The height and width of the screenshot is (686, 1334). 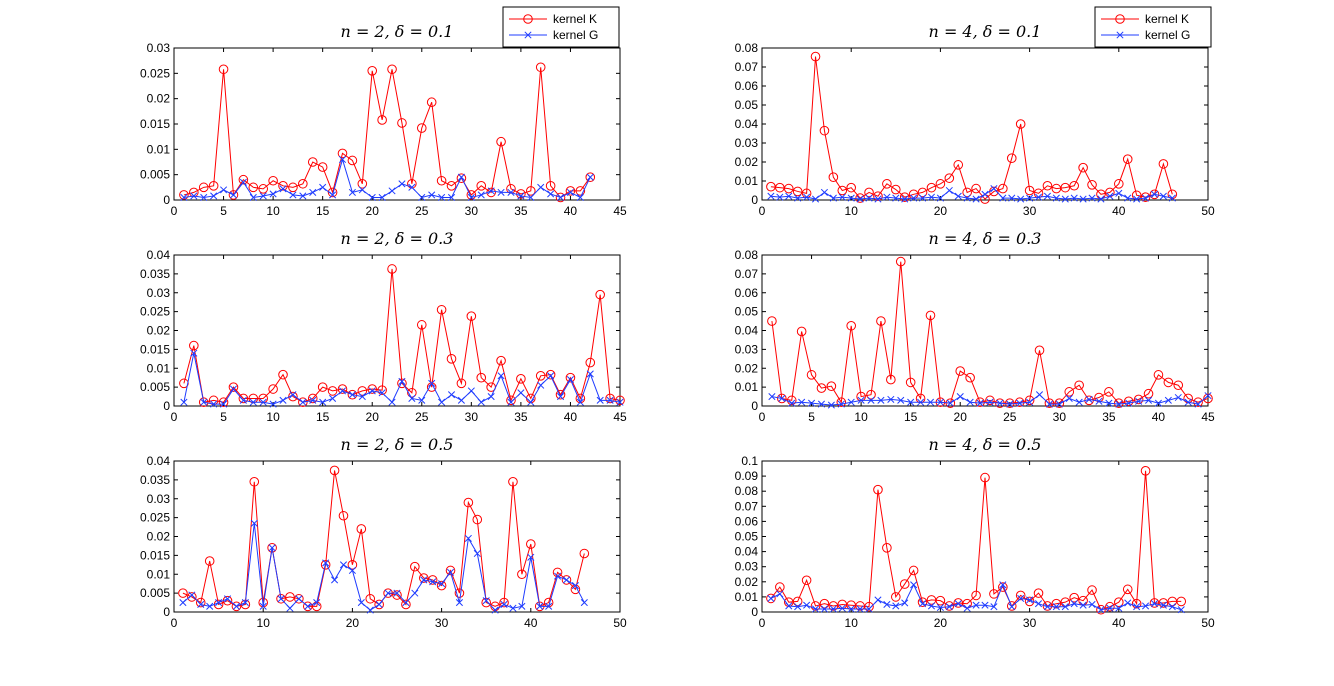 I want to click on chart-title: n = 2, δ = 0.5, so click(x=397, y=444).